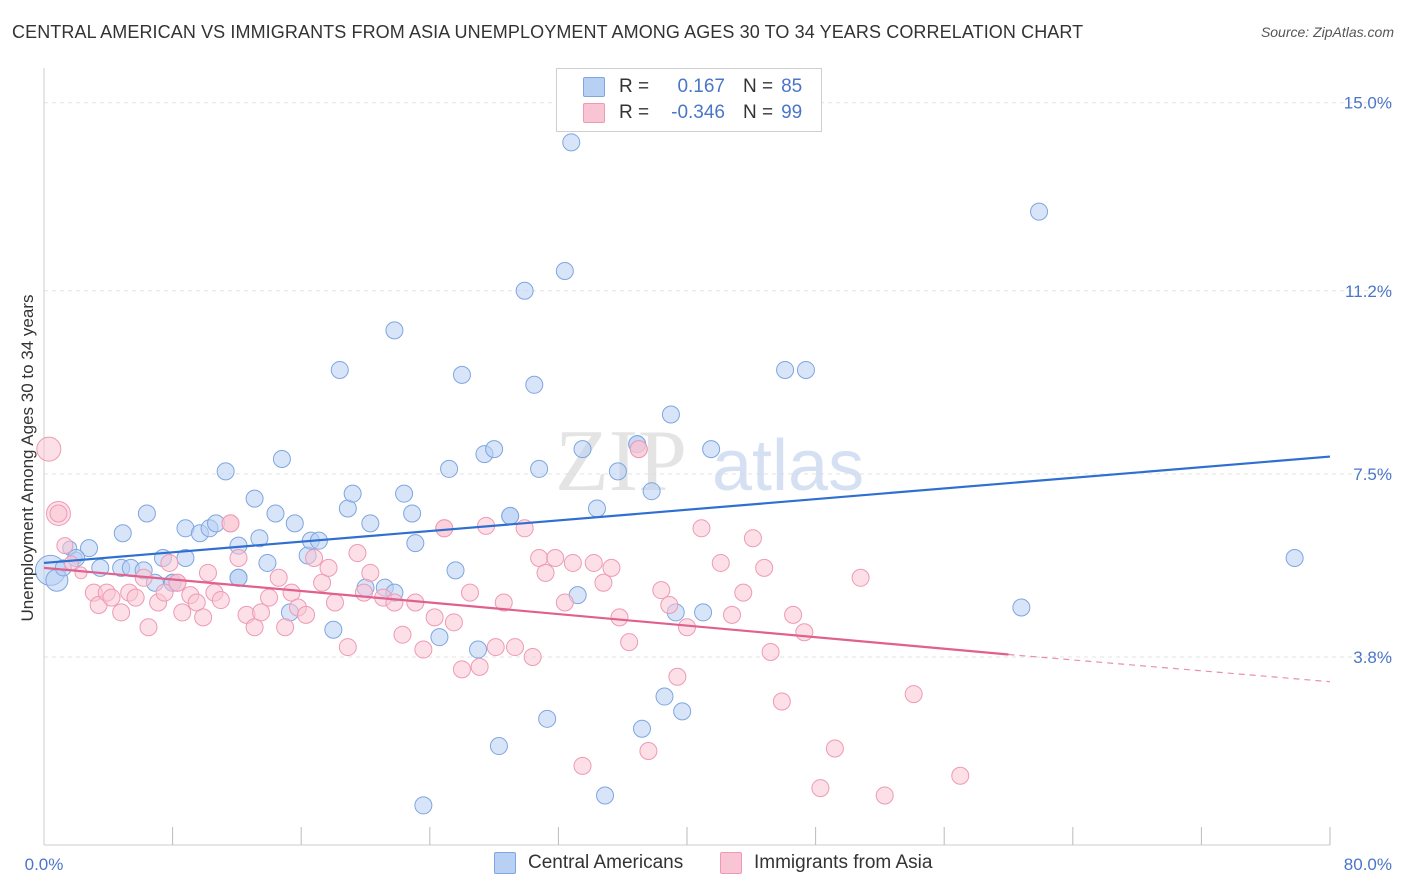 The image size is (1406, 892). Describe the element at coordinates (27, 458) in the screenshot. I see `y-axis-label: Unemployment Among Ages 30 to 34 years` at that location.